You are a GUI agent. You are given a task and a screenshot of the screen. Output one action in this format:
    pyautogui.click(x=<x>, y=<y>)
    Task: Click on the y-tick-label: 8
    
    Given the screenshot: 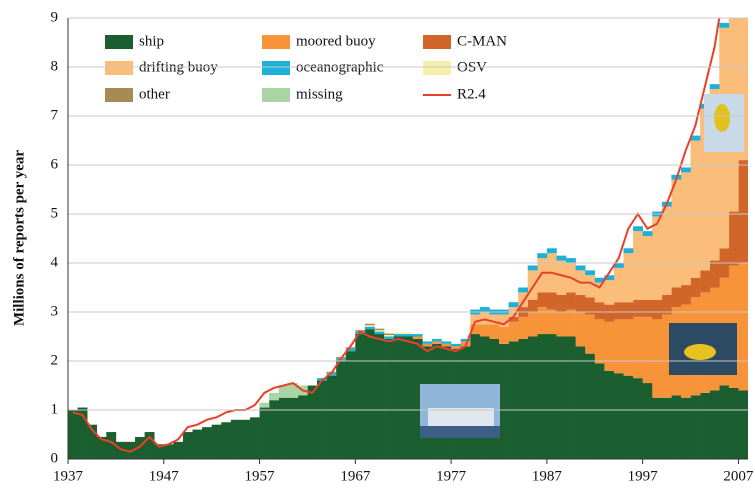 What is the action you would take?
    pyautogui.click(x=55, y=66)
    